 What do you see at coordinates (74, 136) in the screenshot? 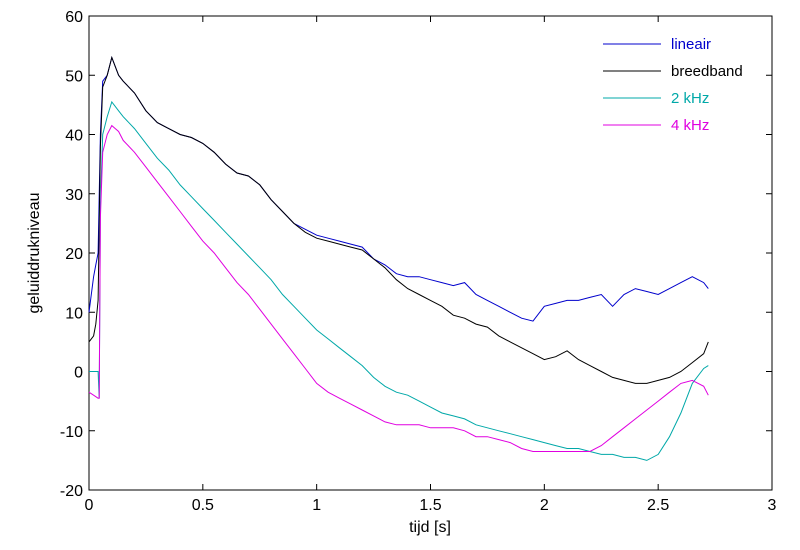
I see `y-tick-label: 40` at bounding box center [74, 136].